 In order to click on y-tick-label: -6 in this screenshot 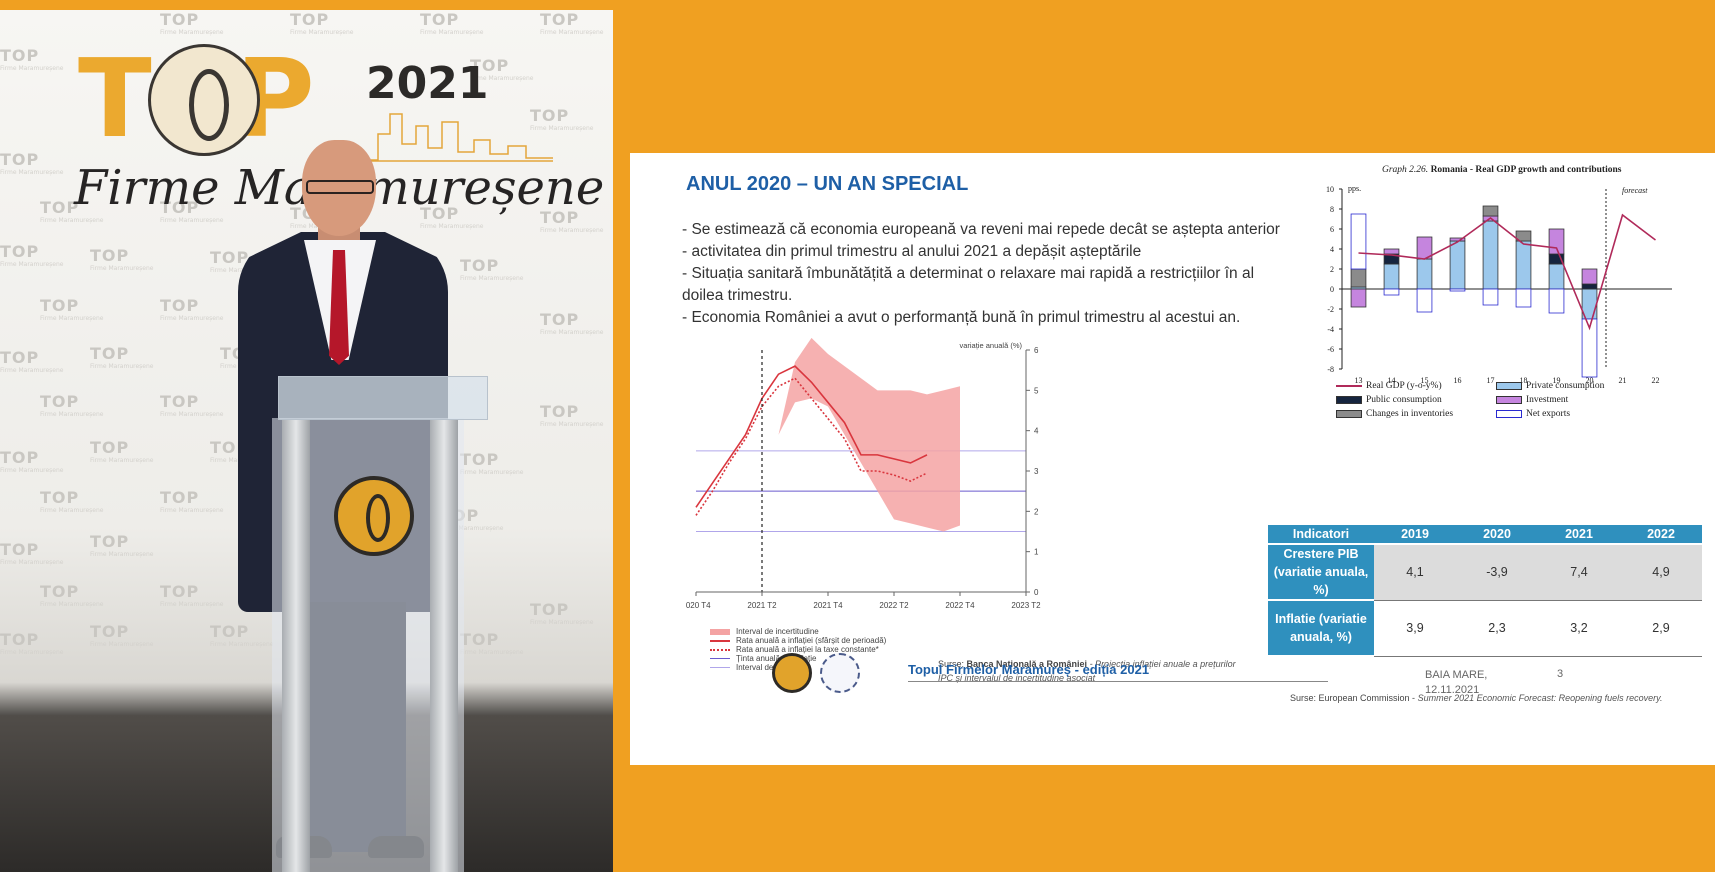, I will do `click(1330, 349)`.